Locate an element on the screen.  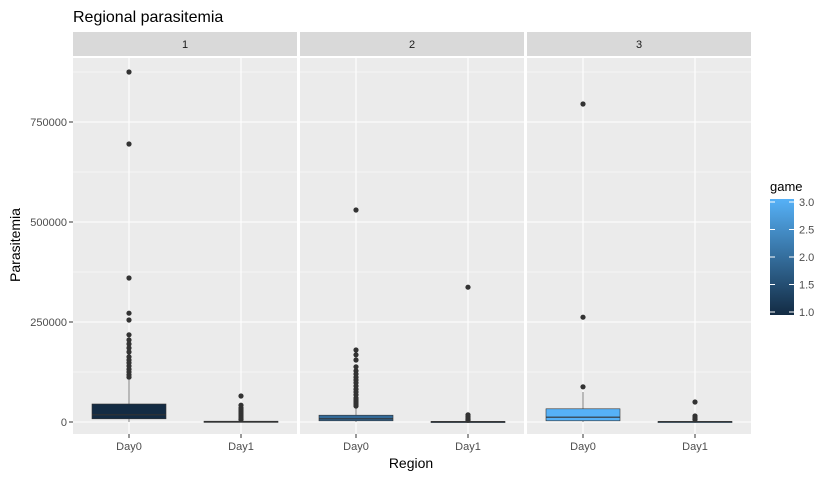
y-tick-label: 750000 is located at coordinates (48, 123).